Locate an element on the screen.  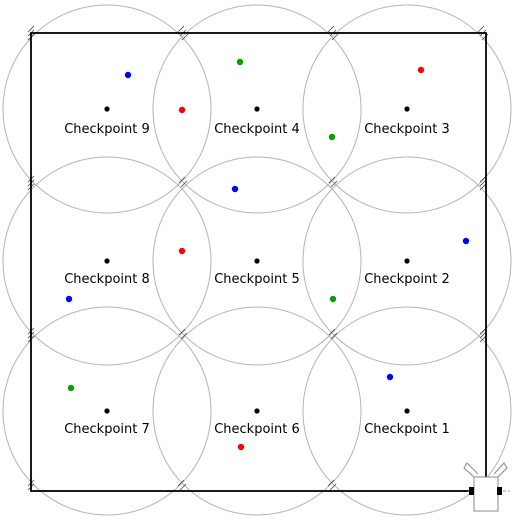
checkpoint-label-1: Checkpoint 1 is located at coordinates (407, 429).